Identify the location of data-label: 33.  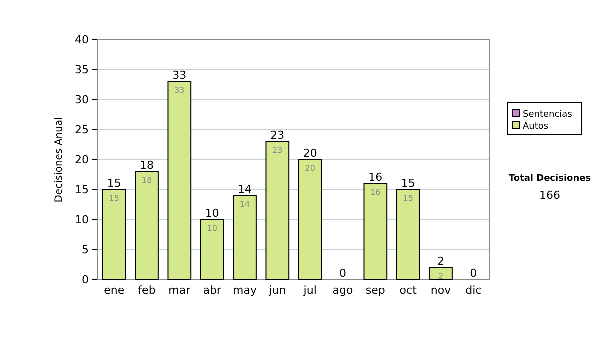
(179, 90).